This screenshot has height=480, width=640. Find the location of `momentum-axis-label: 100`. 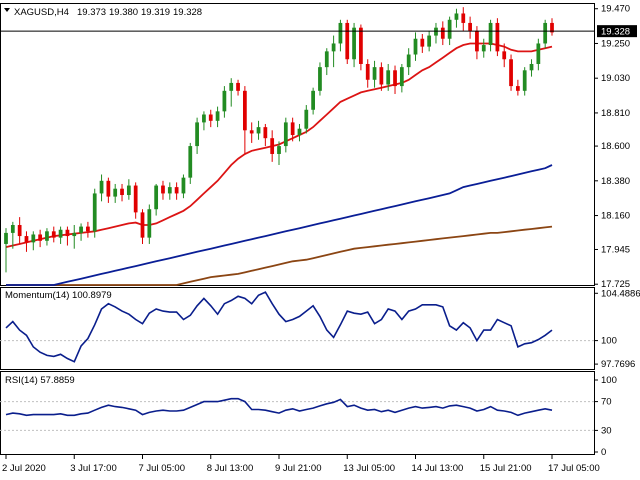

momentum-axis-label: 100 is located at coordinates (609, 341).